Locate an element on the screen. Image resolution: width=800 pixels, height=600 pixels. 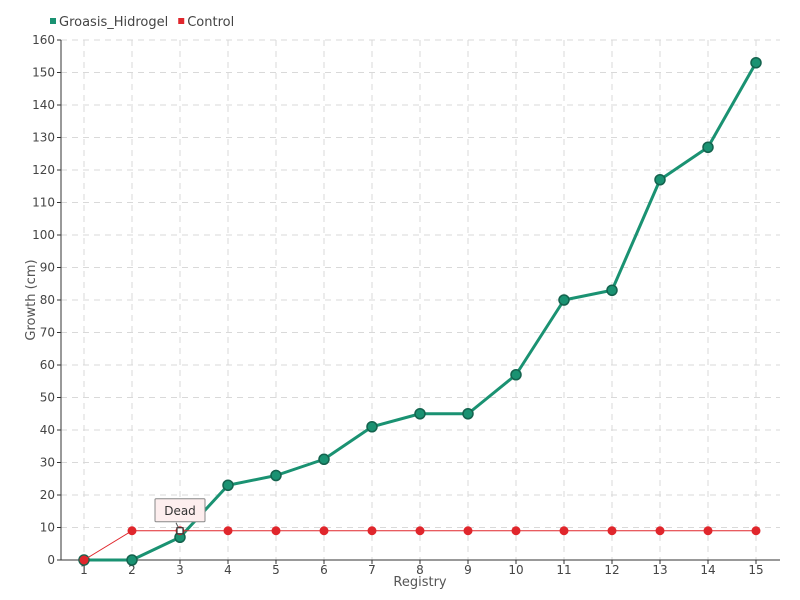
y-tick-label: 100 is located at coordinates (43, 235).